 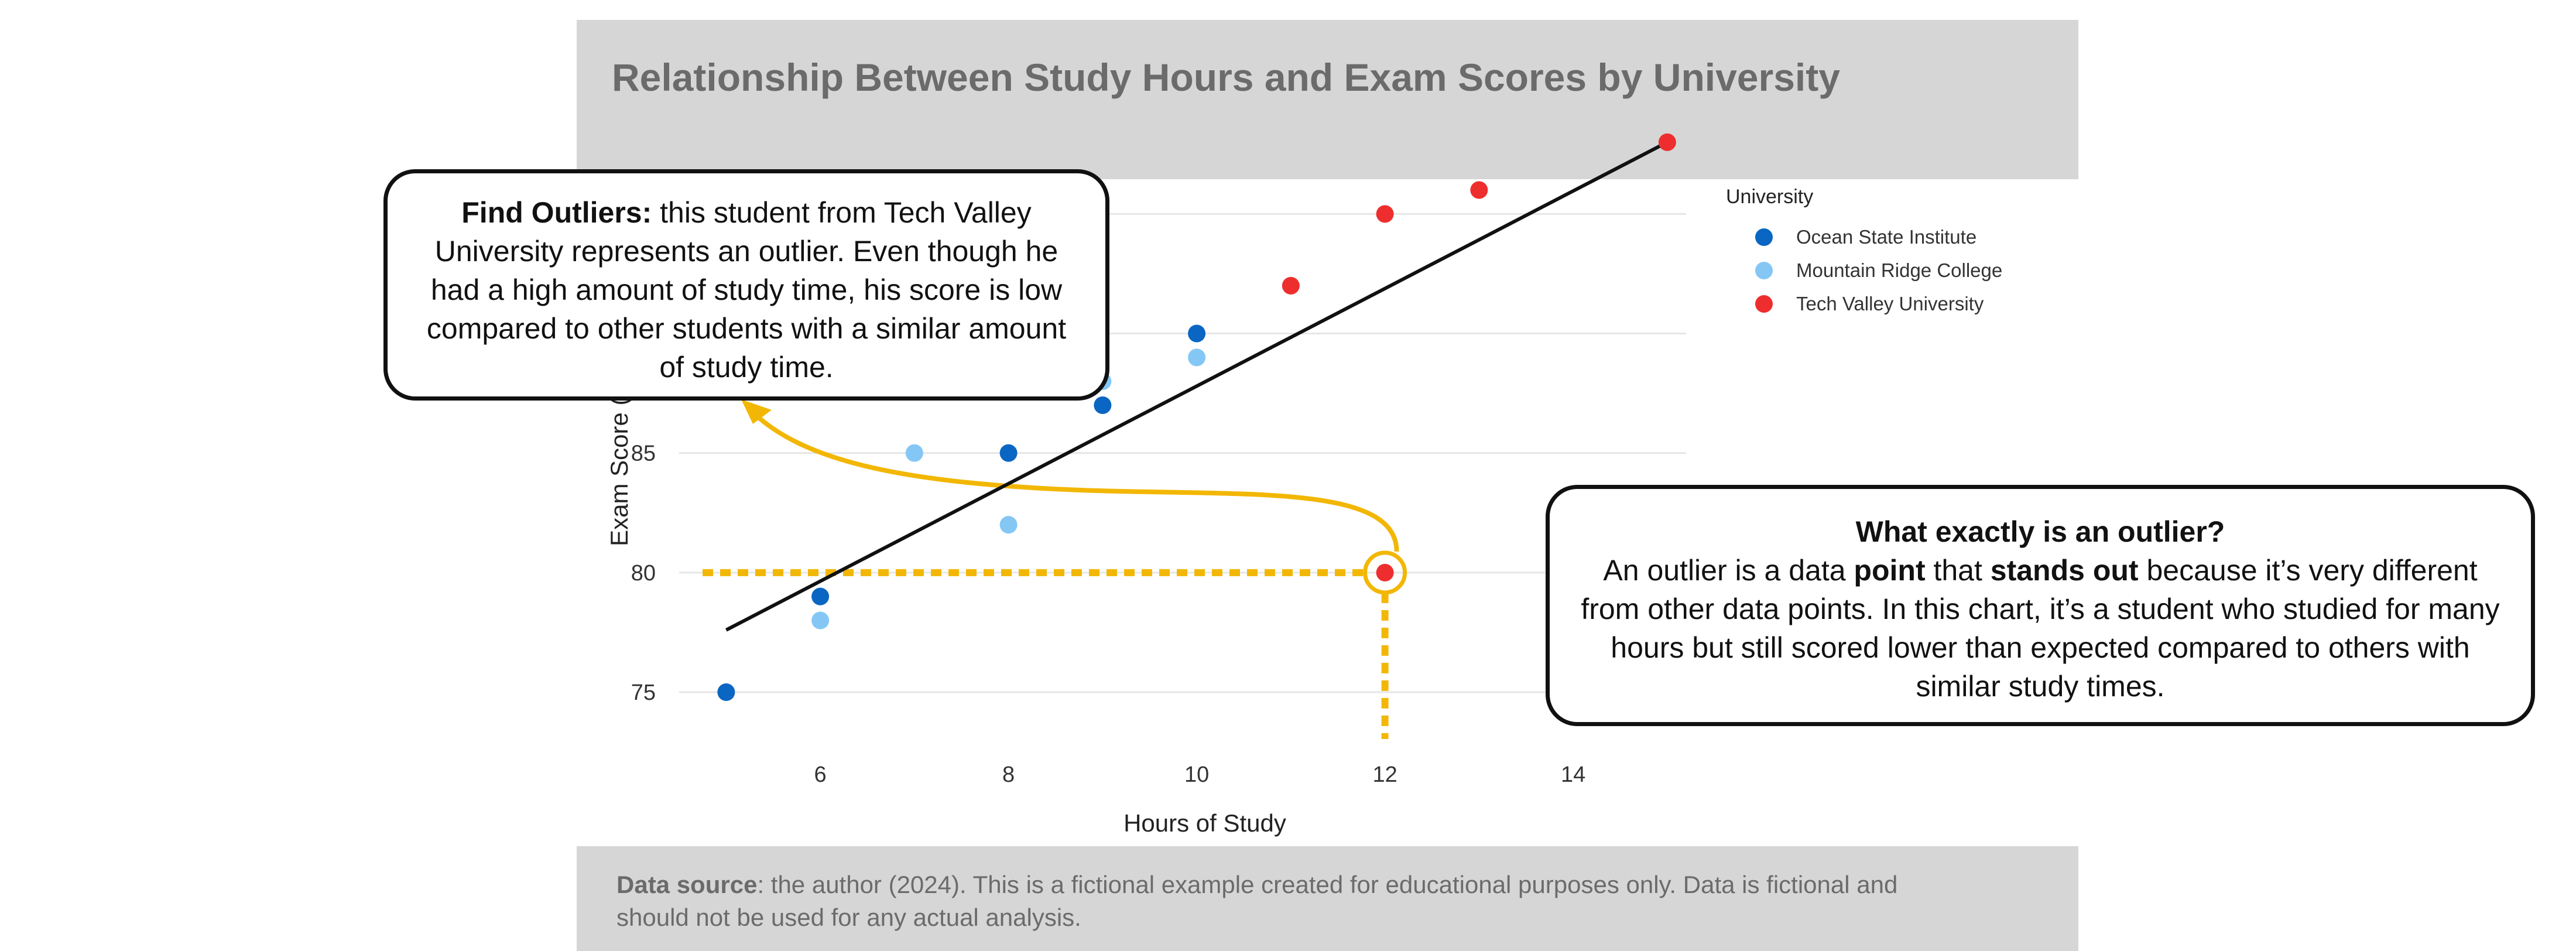 What do you see at coordinates (1886, 237) in the screenshot?
I see `legend-label: Ocean State Institute` at bounding box center [1886, 237].